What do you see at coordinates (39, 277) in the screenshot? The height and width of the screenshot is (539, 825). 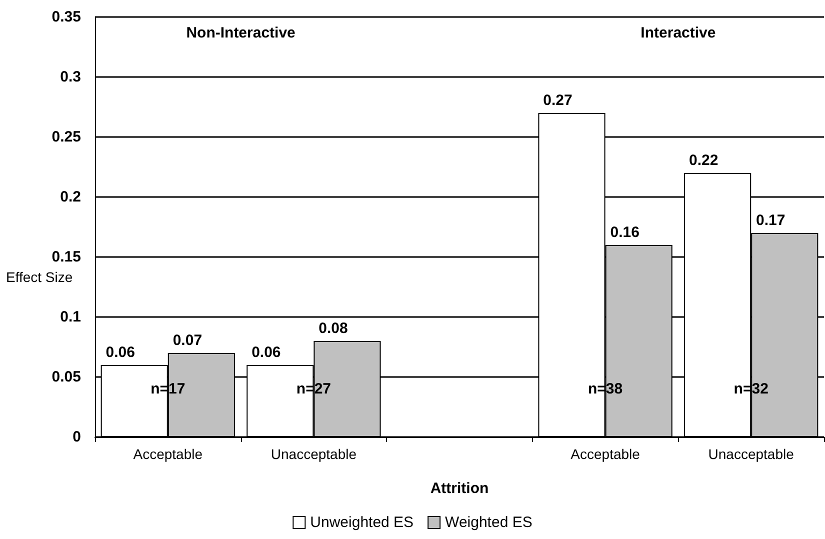 I see `y-axis-title: Effect Size` at bounding box center [39, 277].